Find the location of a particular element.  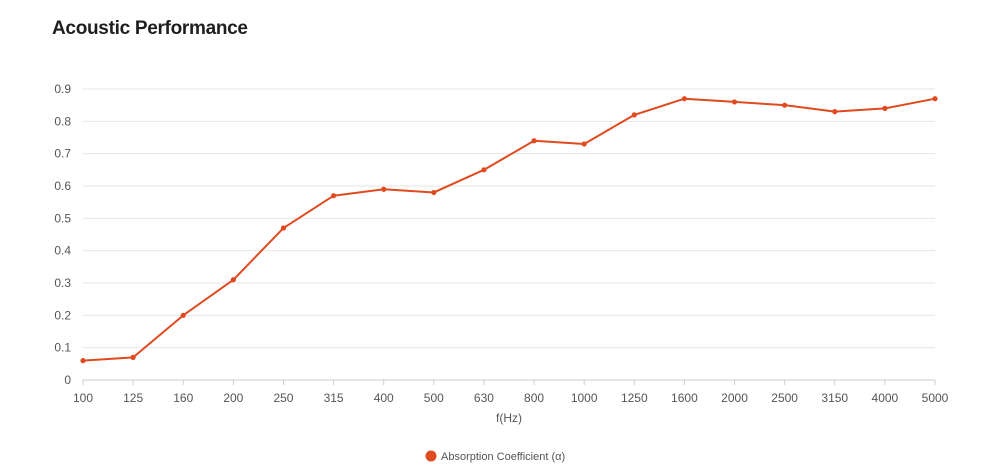

x-tick-label: 2000 is located at coordinates (734, 398).